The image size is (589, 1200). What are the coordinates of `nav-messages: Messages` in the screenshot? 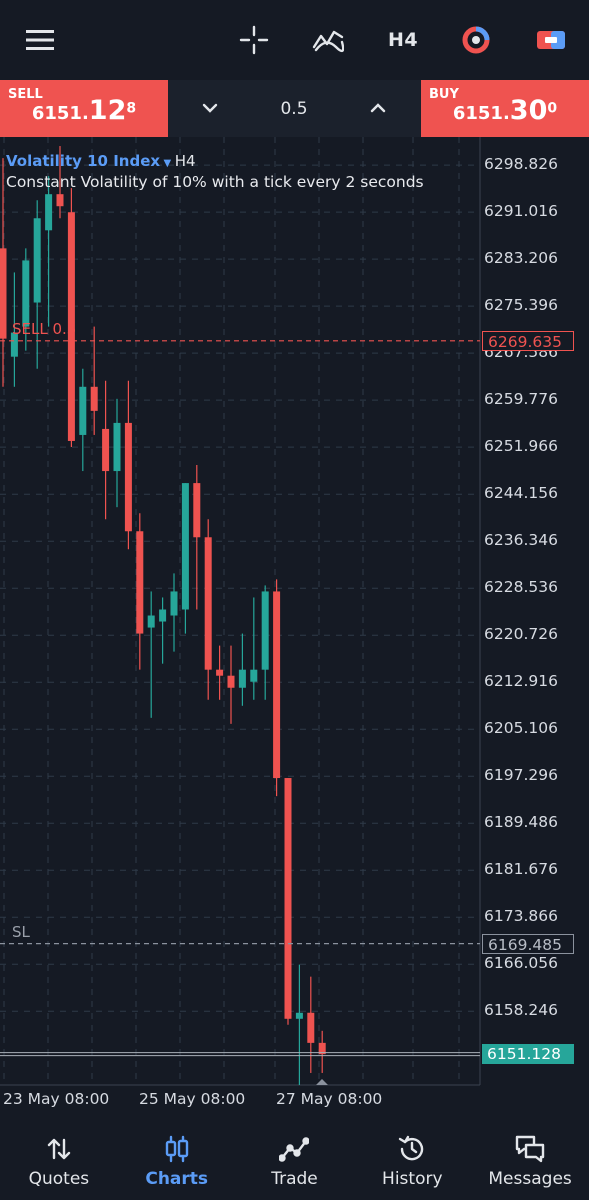 It's located at (530, 1161).